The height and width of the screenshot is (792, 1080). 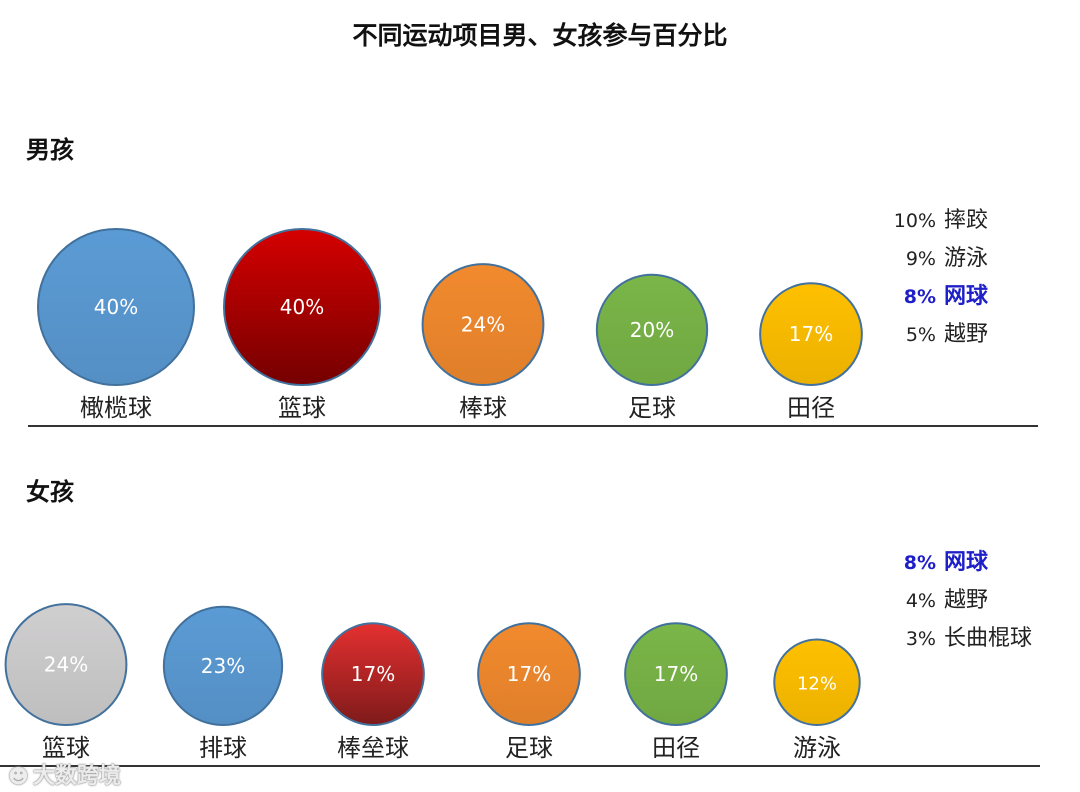 I want to click on girls-bubble-value-5: 12%, so click(x=817, y=683).